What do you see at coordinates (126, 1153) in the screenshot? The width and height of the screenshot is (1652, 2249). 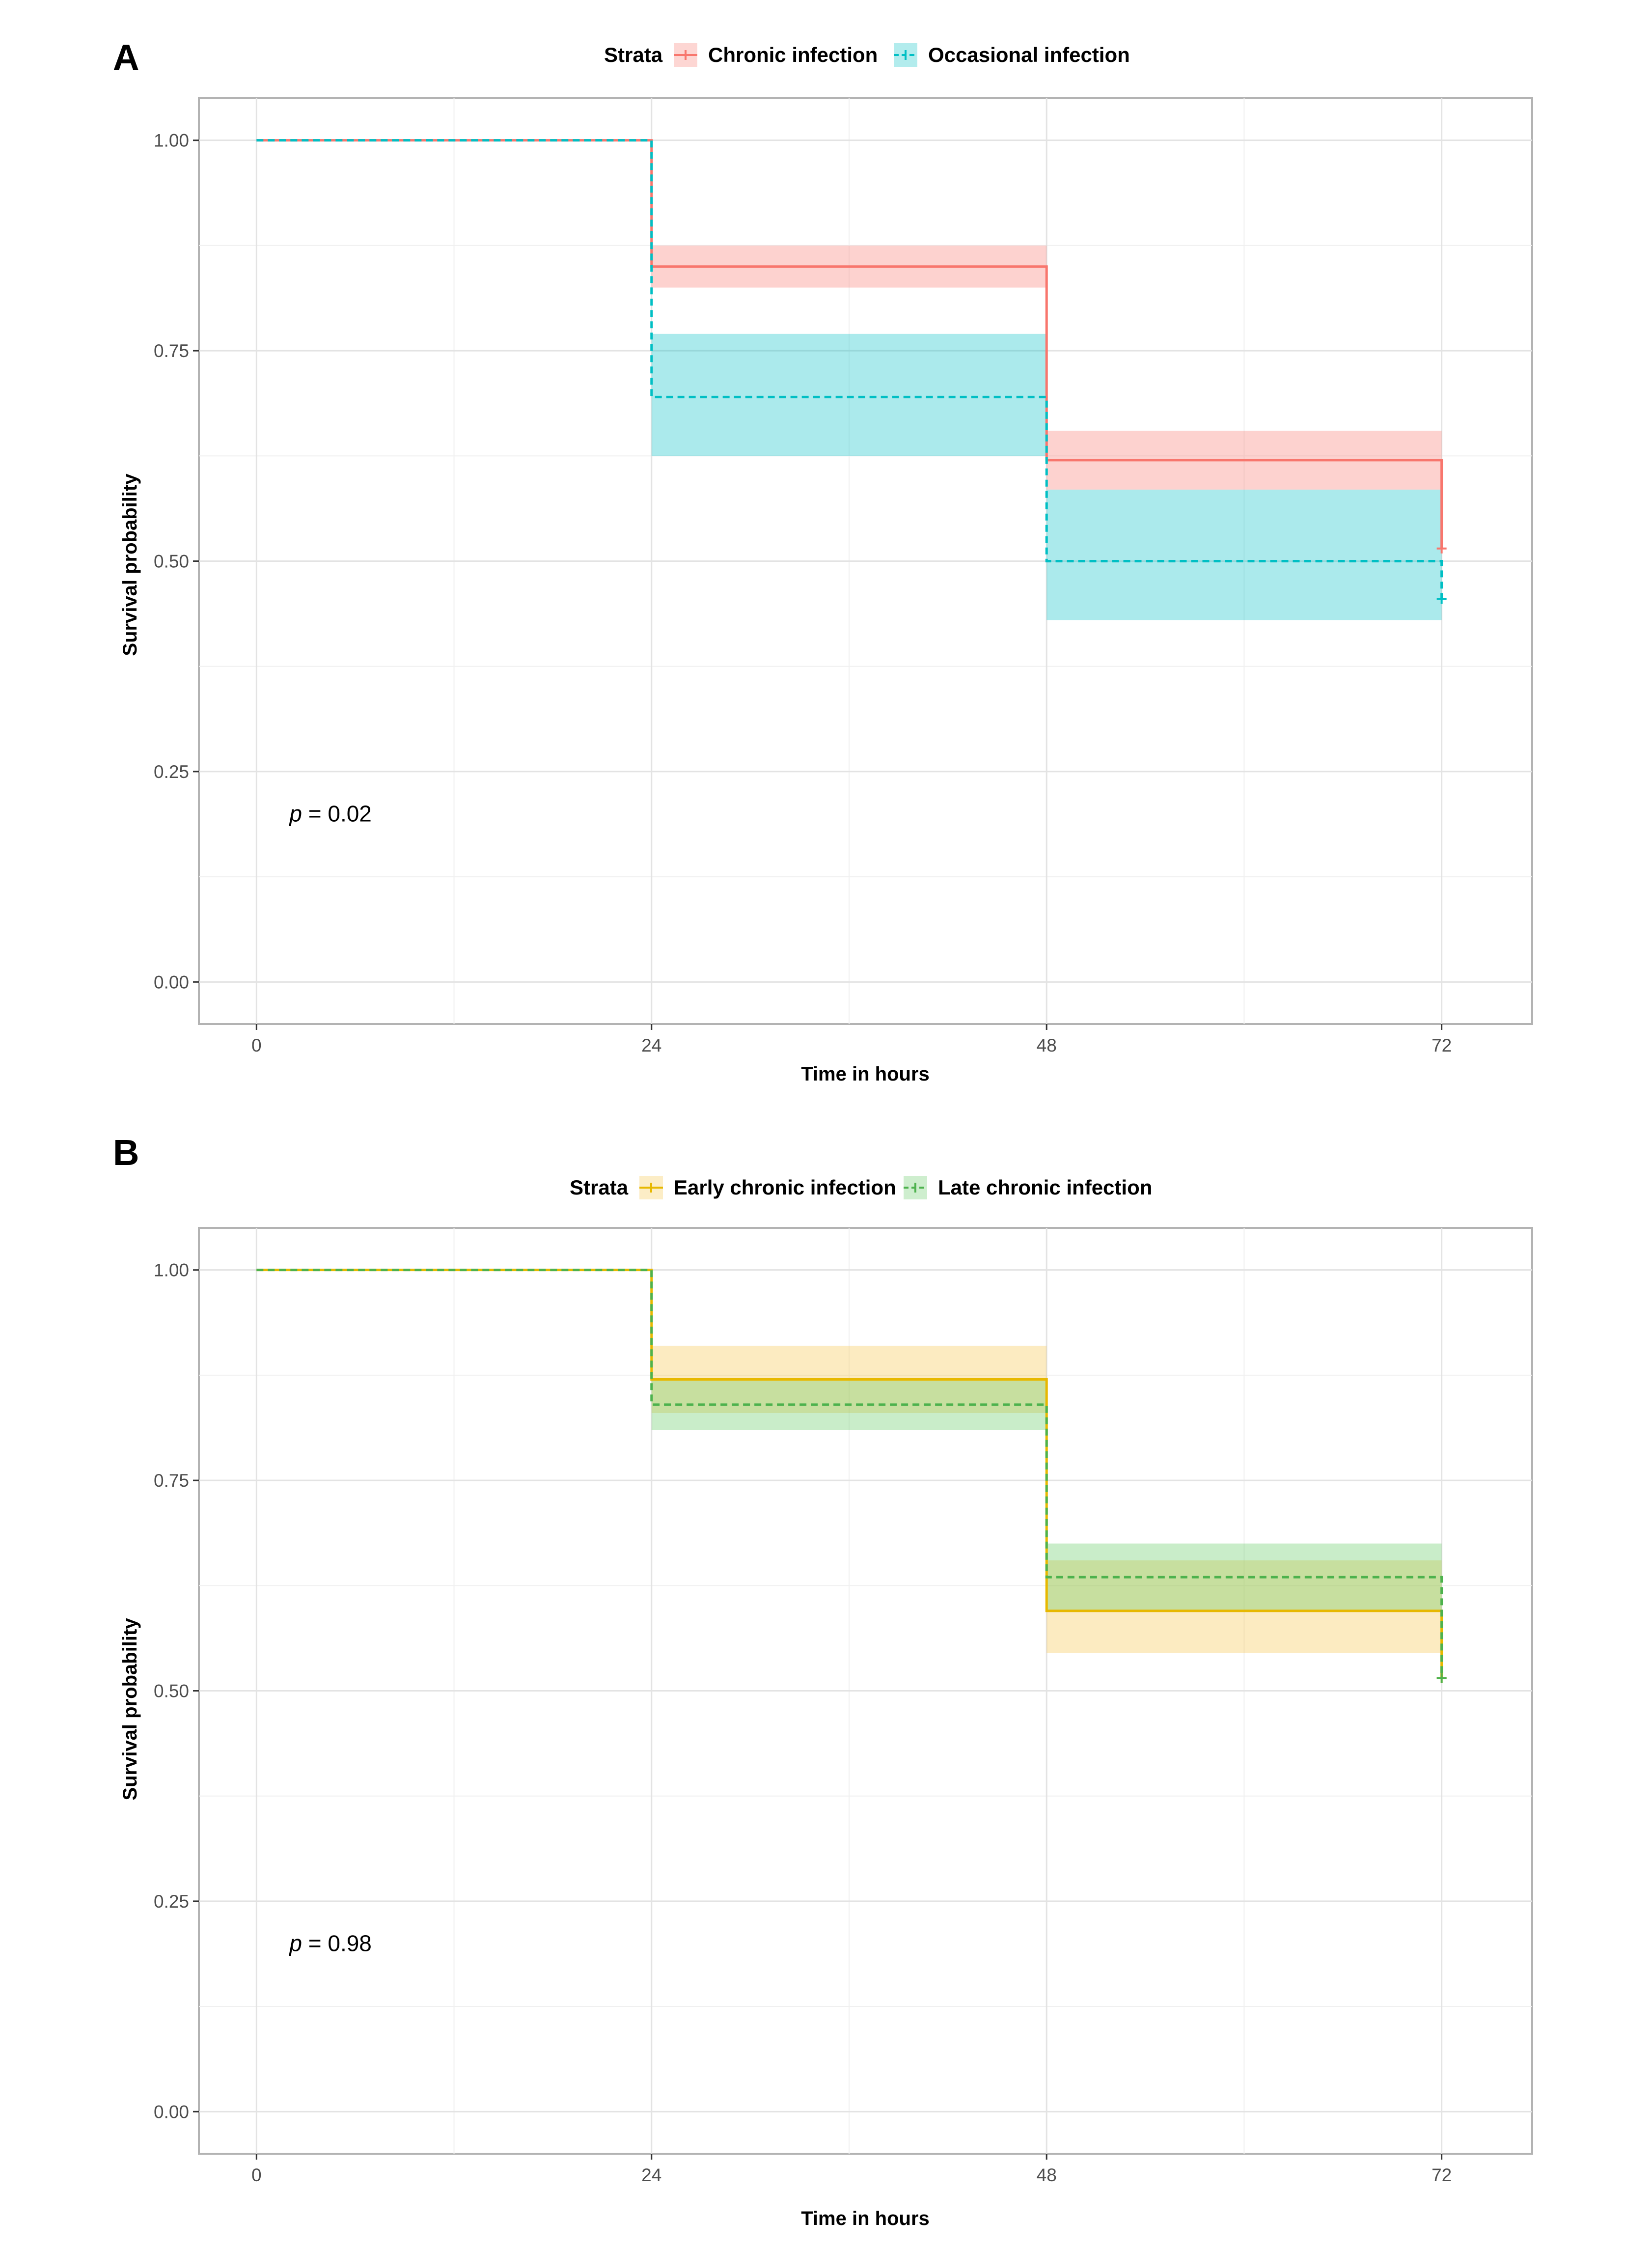 I see `panel-letter: B` at bounding box center [126, 1153].